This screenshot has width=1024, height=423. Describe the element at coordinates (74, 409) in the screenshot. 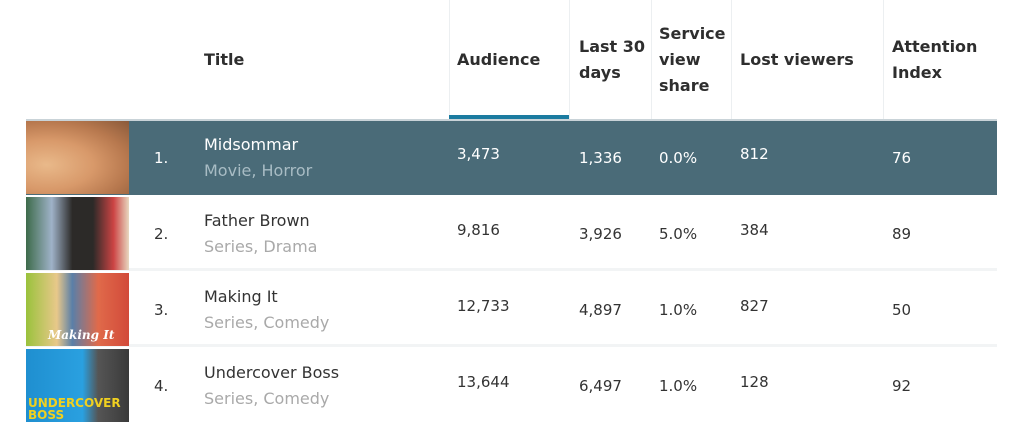

I see `poster-text: UNDERCOVER BOSS` at that location.